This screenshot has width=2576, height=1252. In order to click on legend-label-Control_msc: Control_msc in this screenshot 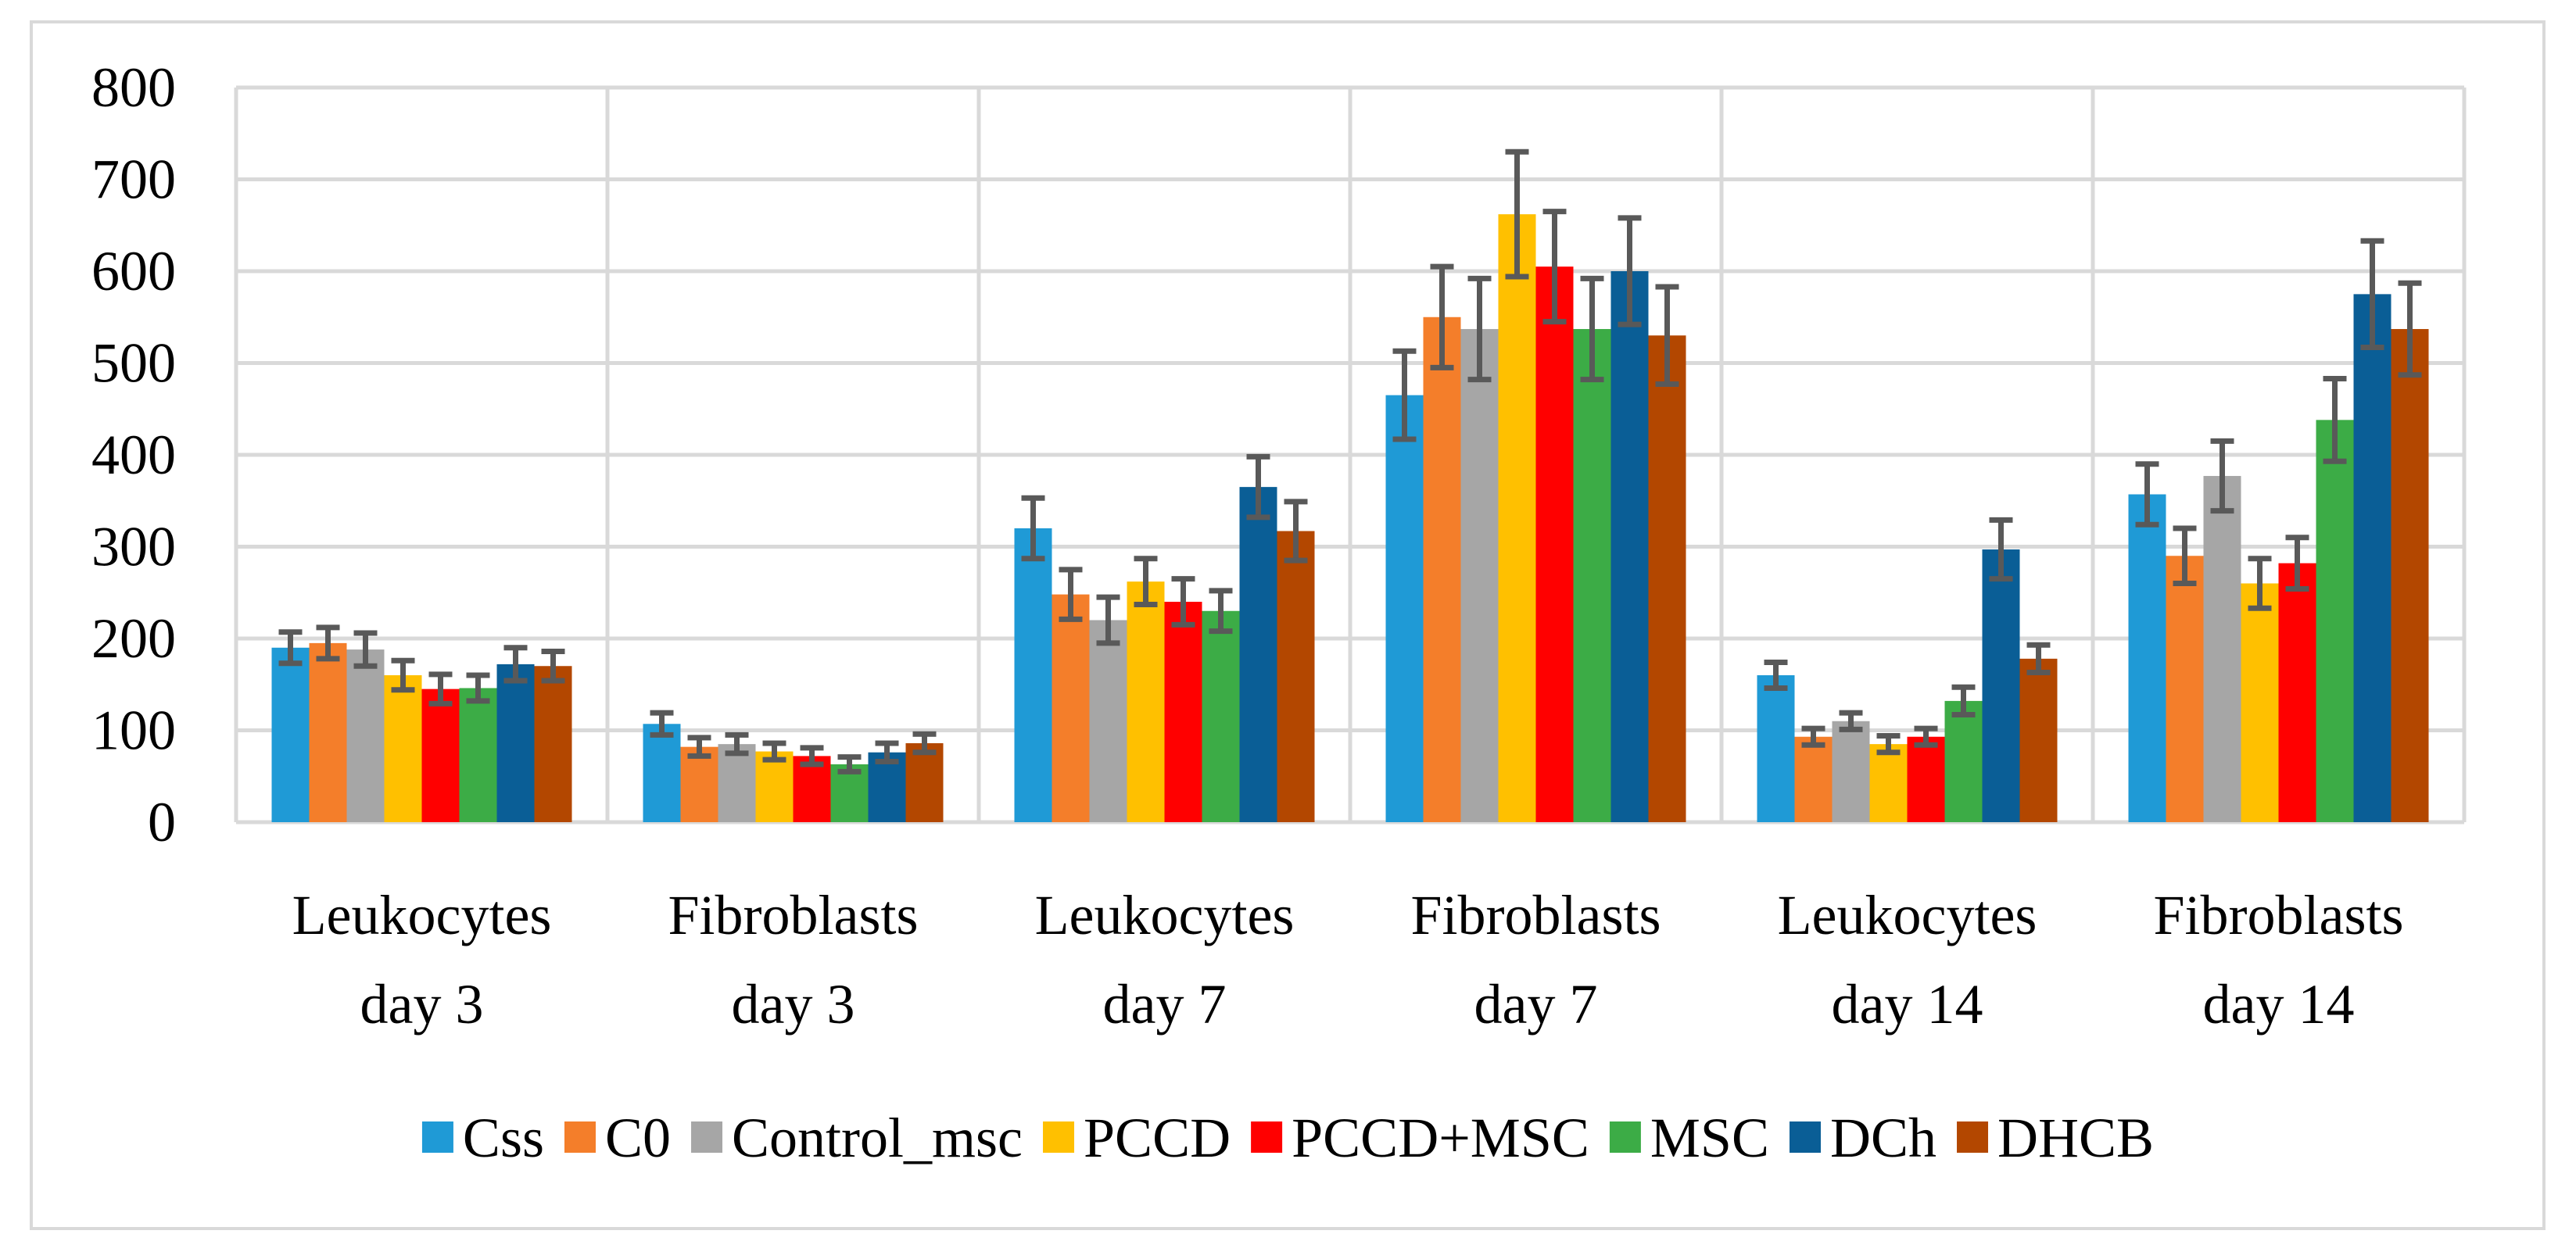, I will do `click(877, 1138)`.